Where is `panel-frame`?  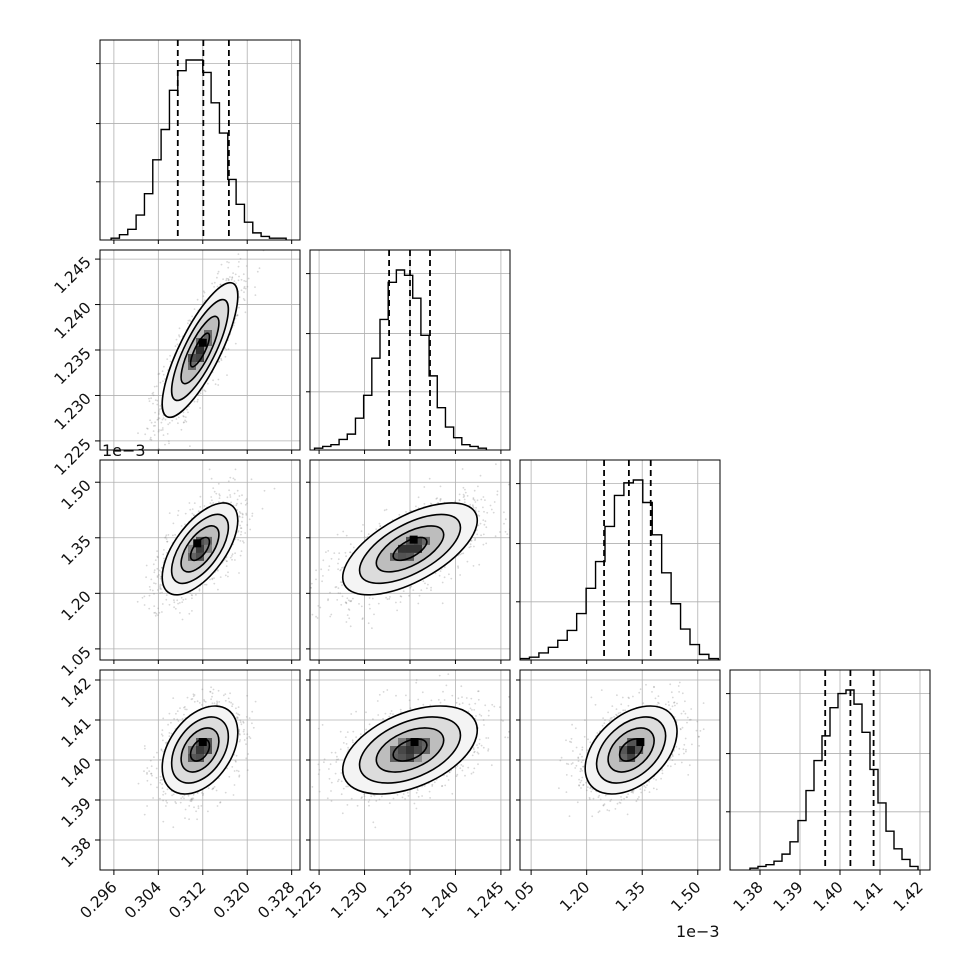 panel-frame is located at coordinates (200, 560).